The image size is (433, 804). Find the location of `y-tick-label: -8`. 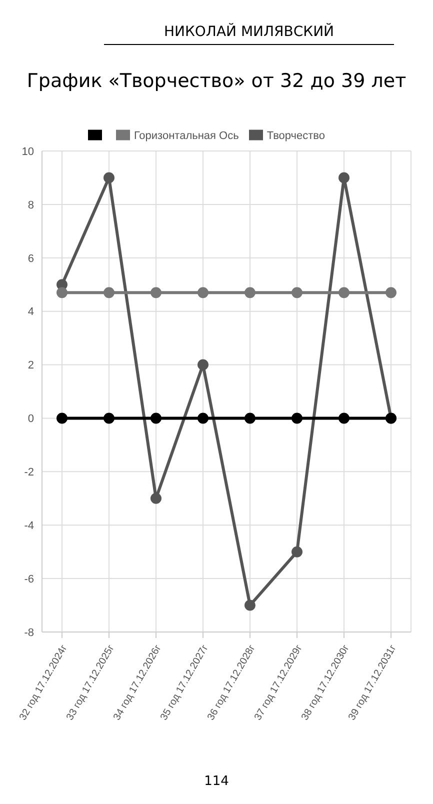

y-tick-label: -8 is located at coordinates (29, 632).